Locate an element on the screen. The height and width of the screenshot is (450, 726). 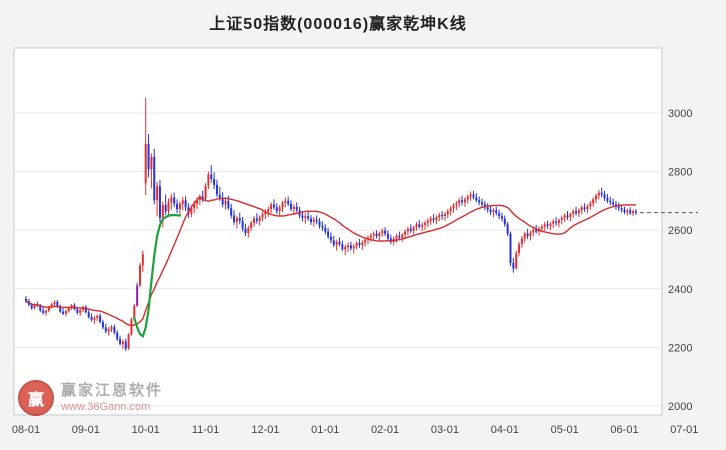
x-axis-label: 02-01 is located at coordinates (385, 430).